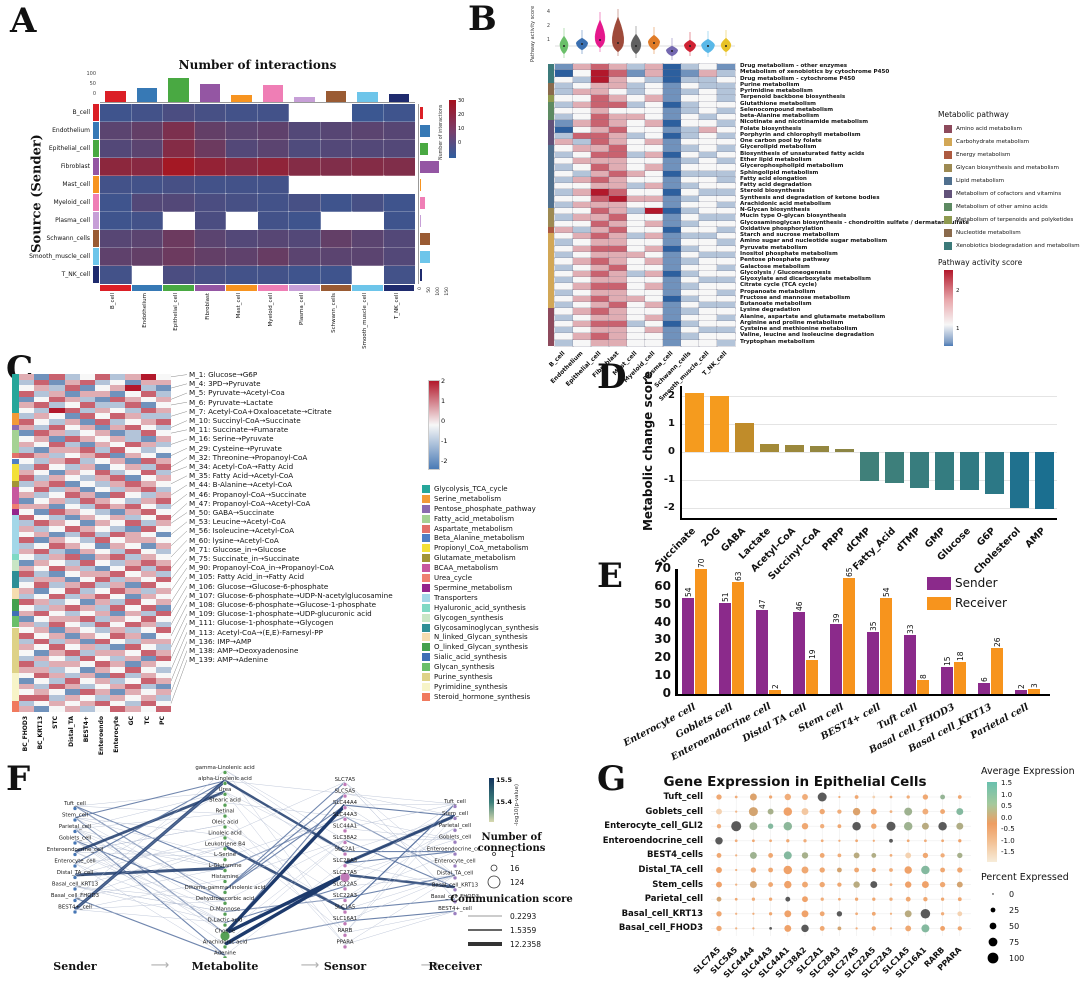 This screenshot has width=1080, height=983. What do you see at coordinates (162, 720) in the screenshot?
I see `col-label: PC` at bounding box center [162, 720].